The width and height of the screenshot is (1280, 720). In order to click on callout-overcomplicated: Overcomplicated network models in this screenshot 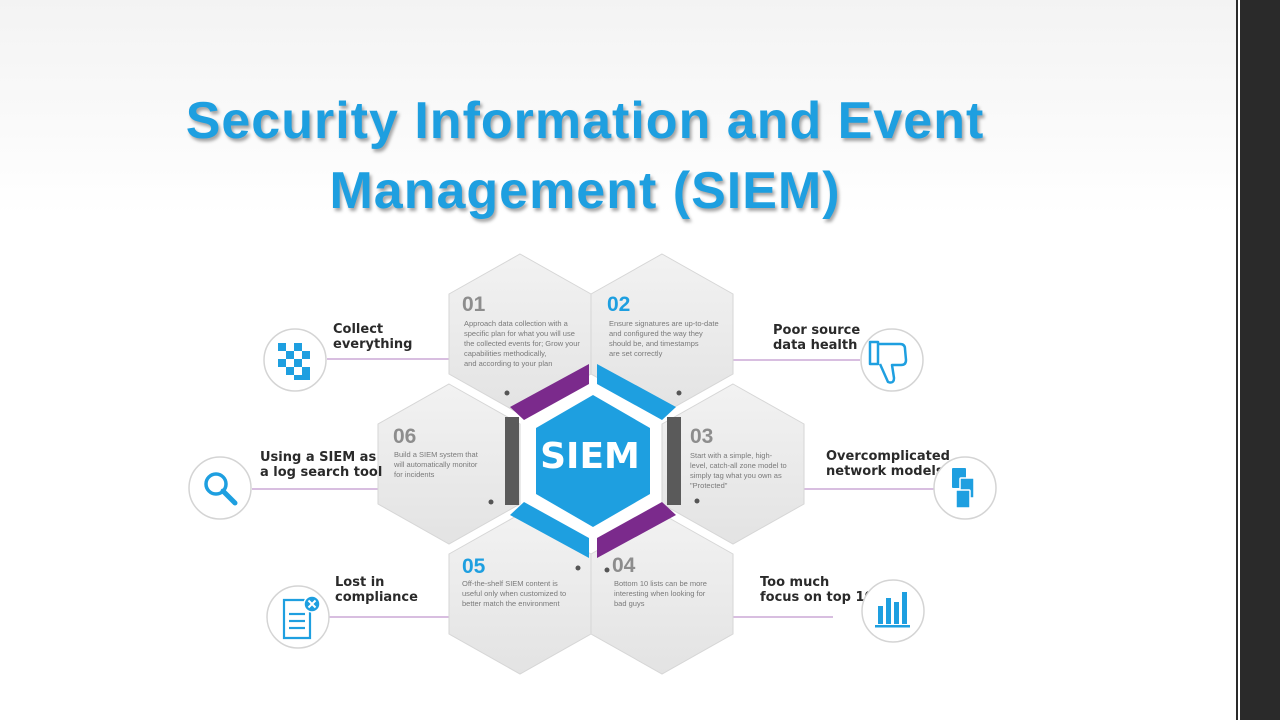, I will do `click(888, 464)`.